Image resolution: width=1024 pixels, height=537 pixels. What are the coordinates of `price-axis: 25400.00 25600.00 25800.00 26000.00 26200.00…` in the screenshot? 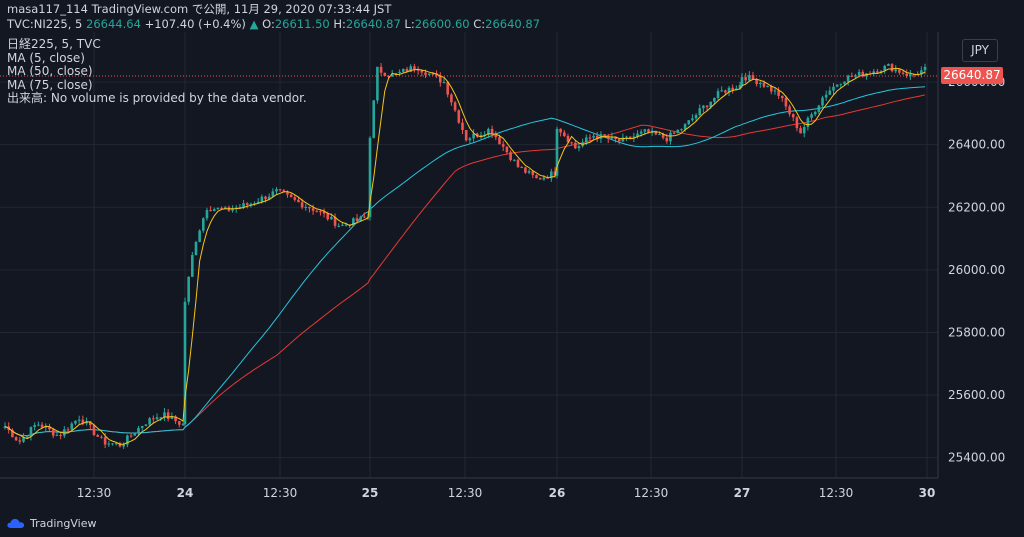 It's located at (976, 270).